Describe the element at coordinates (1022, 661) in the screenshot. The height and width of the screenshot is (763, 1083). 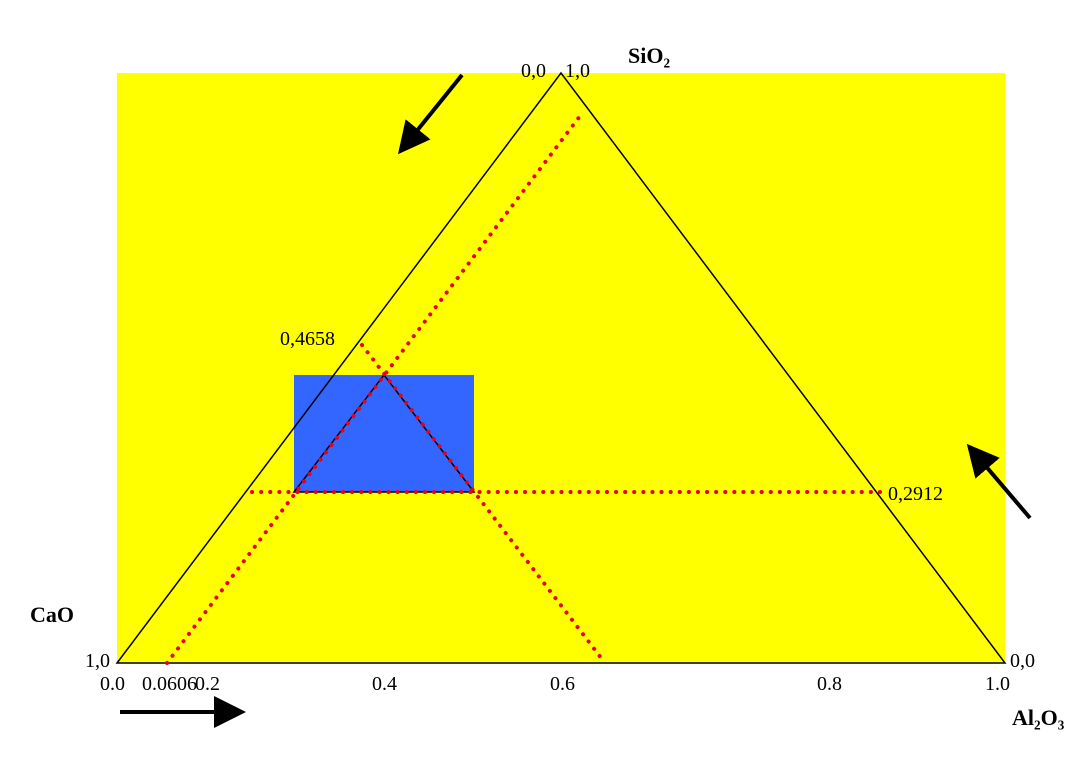
I see `corner-label: 0,0` at that location.